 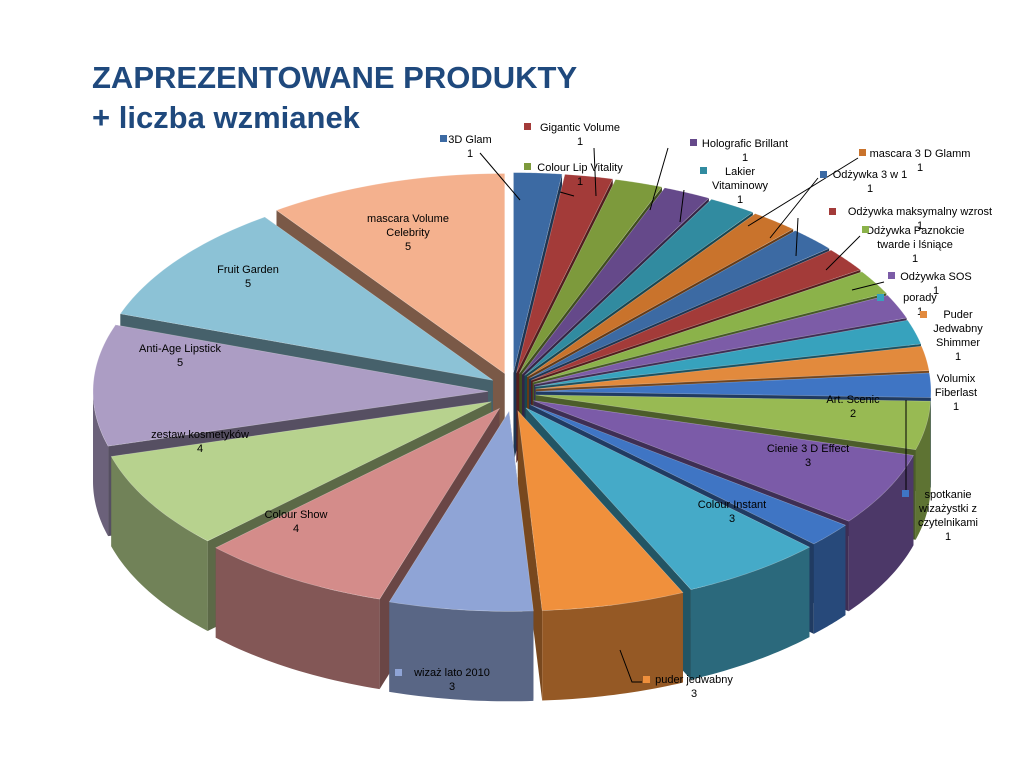 What do you see at coordinates (200, 435) in the screenshot?
I see `data-label-text: zestaw kosmetyków` at bounding box center [200, 435].